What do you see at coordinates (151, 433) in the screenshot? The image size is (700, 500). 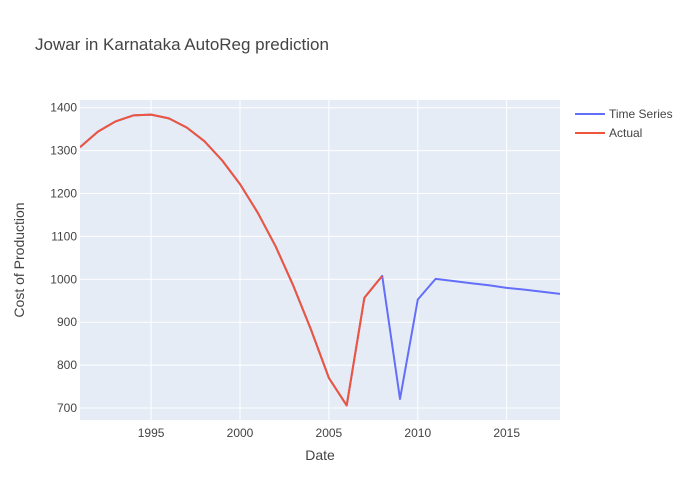 I see `x-tick-label: 1995` at bounding box center [151, 433].